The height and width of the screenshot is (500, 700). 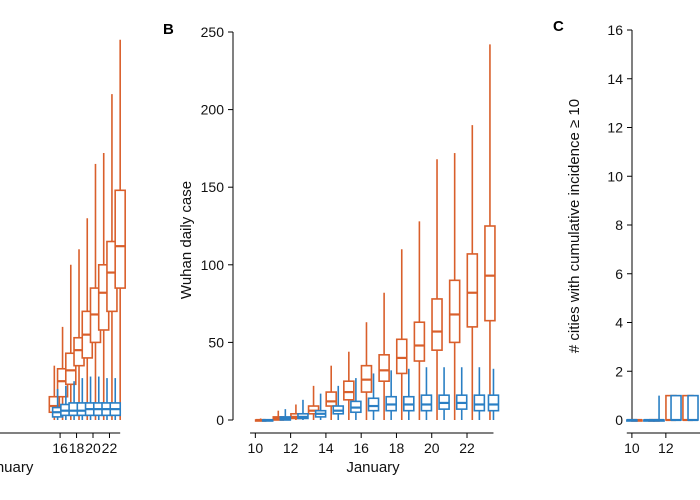 What do you see at coordinates (619, 274) in the screenshot?
I see `y-tick-label: 6` at bounding box center [619, 274].